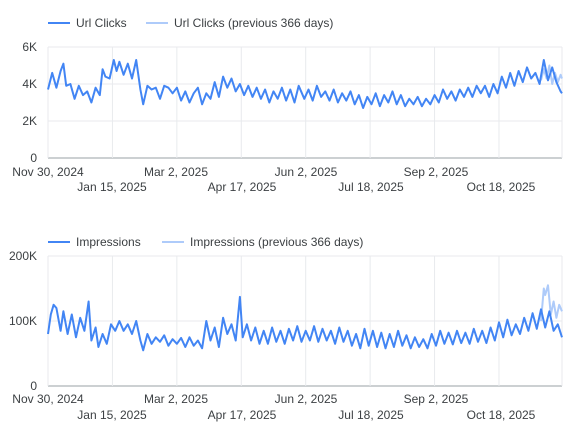  What do you see at coordinates (176, 172) in the screenshot?
I see `chart1-x-tick-mar2: Mar 2, 2025` at bounding box center [176, 172].